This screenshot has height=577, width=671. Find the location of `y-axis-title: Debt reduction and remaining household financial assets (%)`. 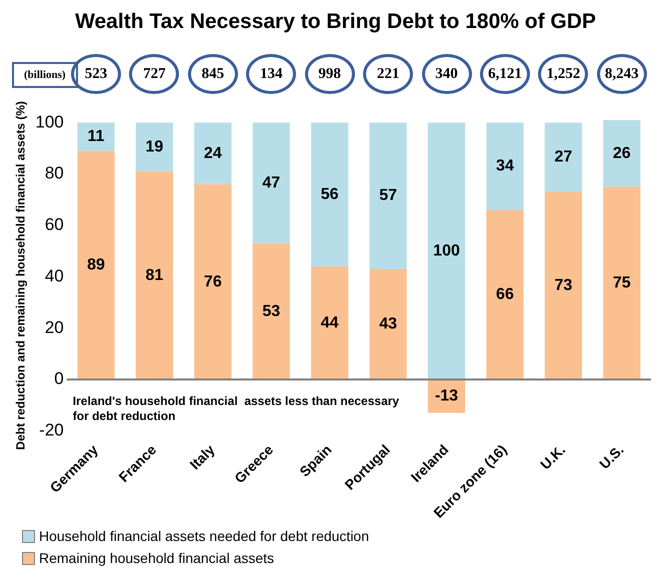

y-axis-title: Debt reduction and remaining household financial assets (%) is located at coordinates (21, 275).